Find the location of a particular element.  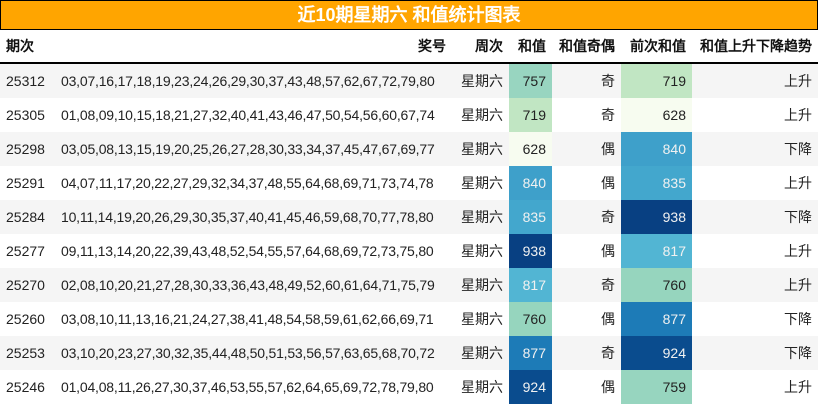

sum-cell: 840 is located at coordinates (530, 183).